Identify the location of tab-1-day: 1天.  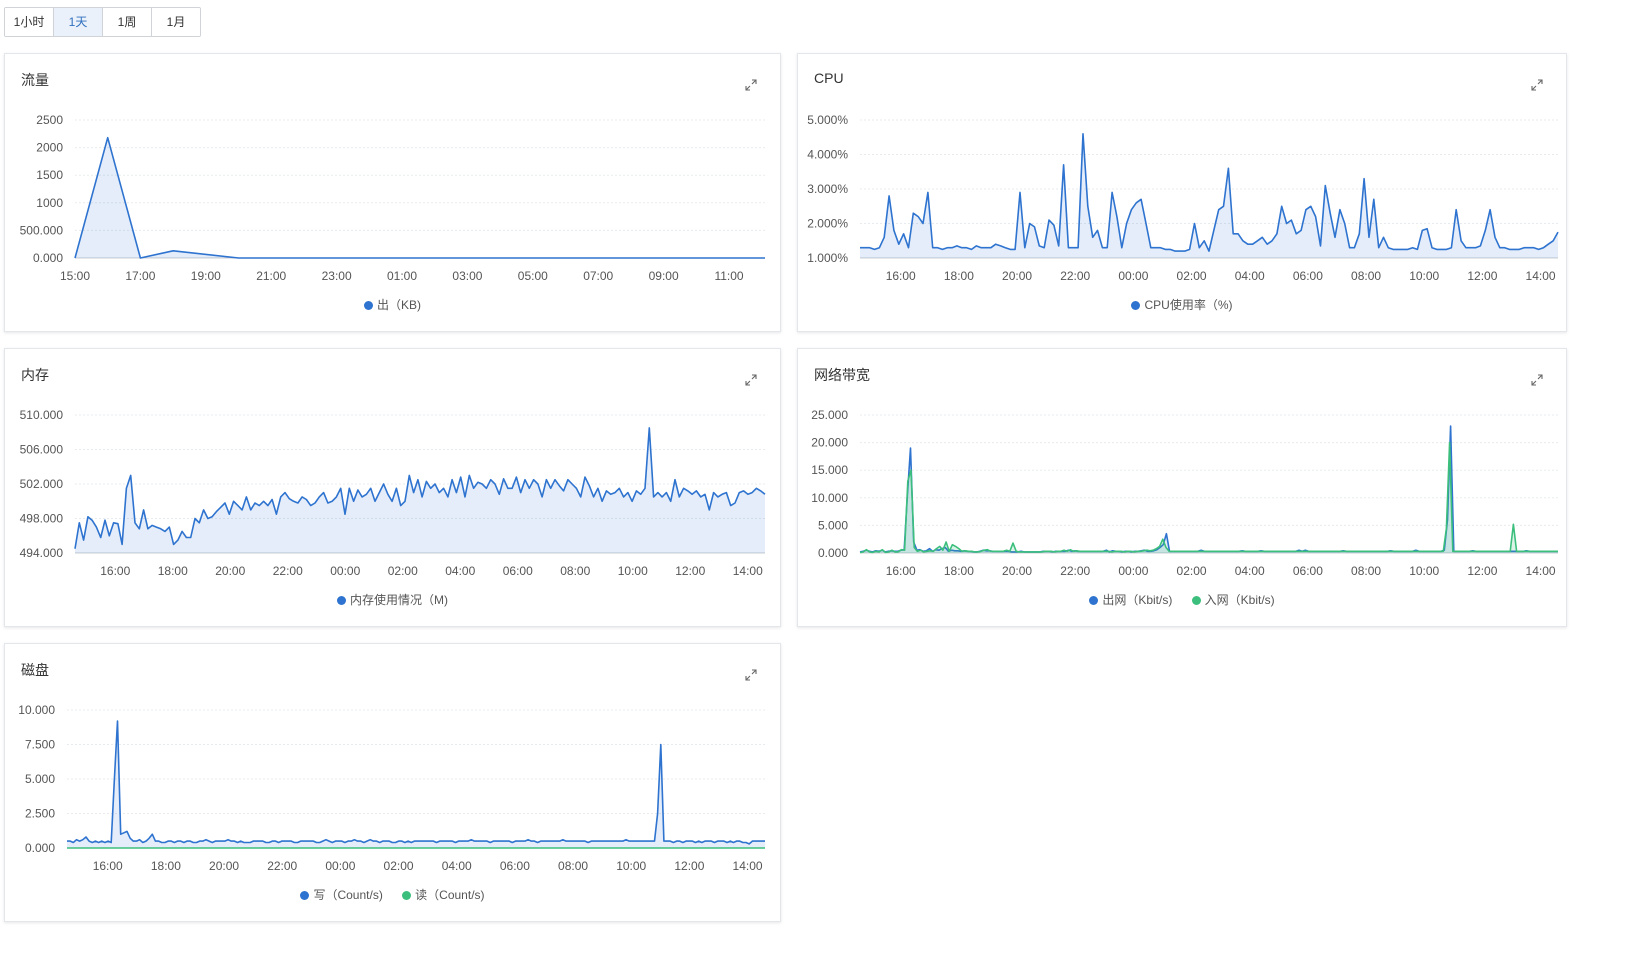
(78, 22).